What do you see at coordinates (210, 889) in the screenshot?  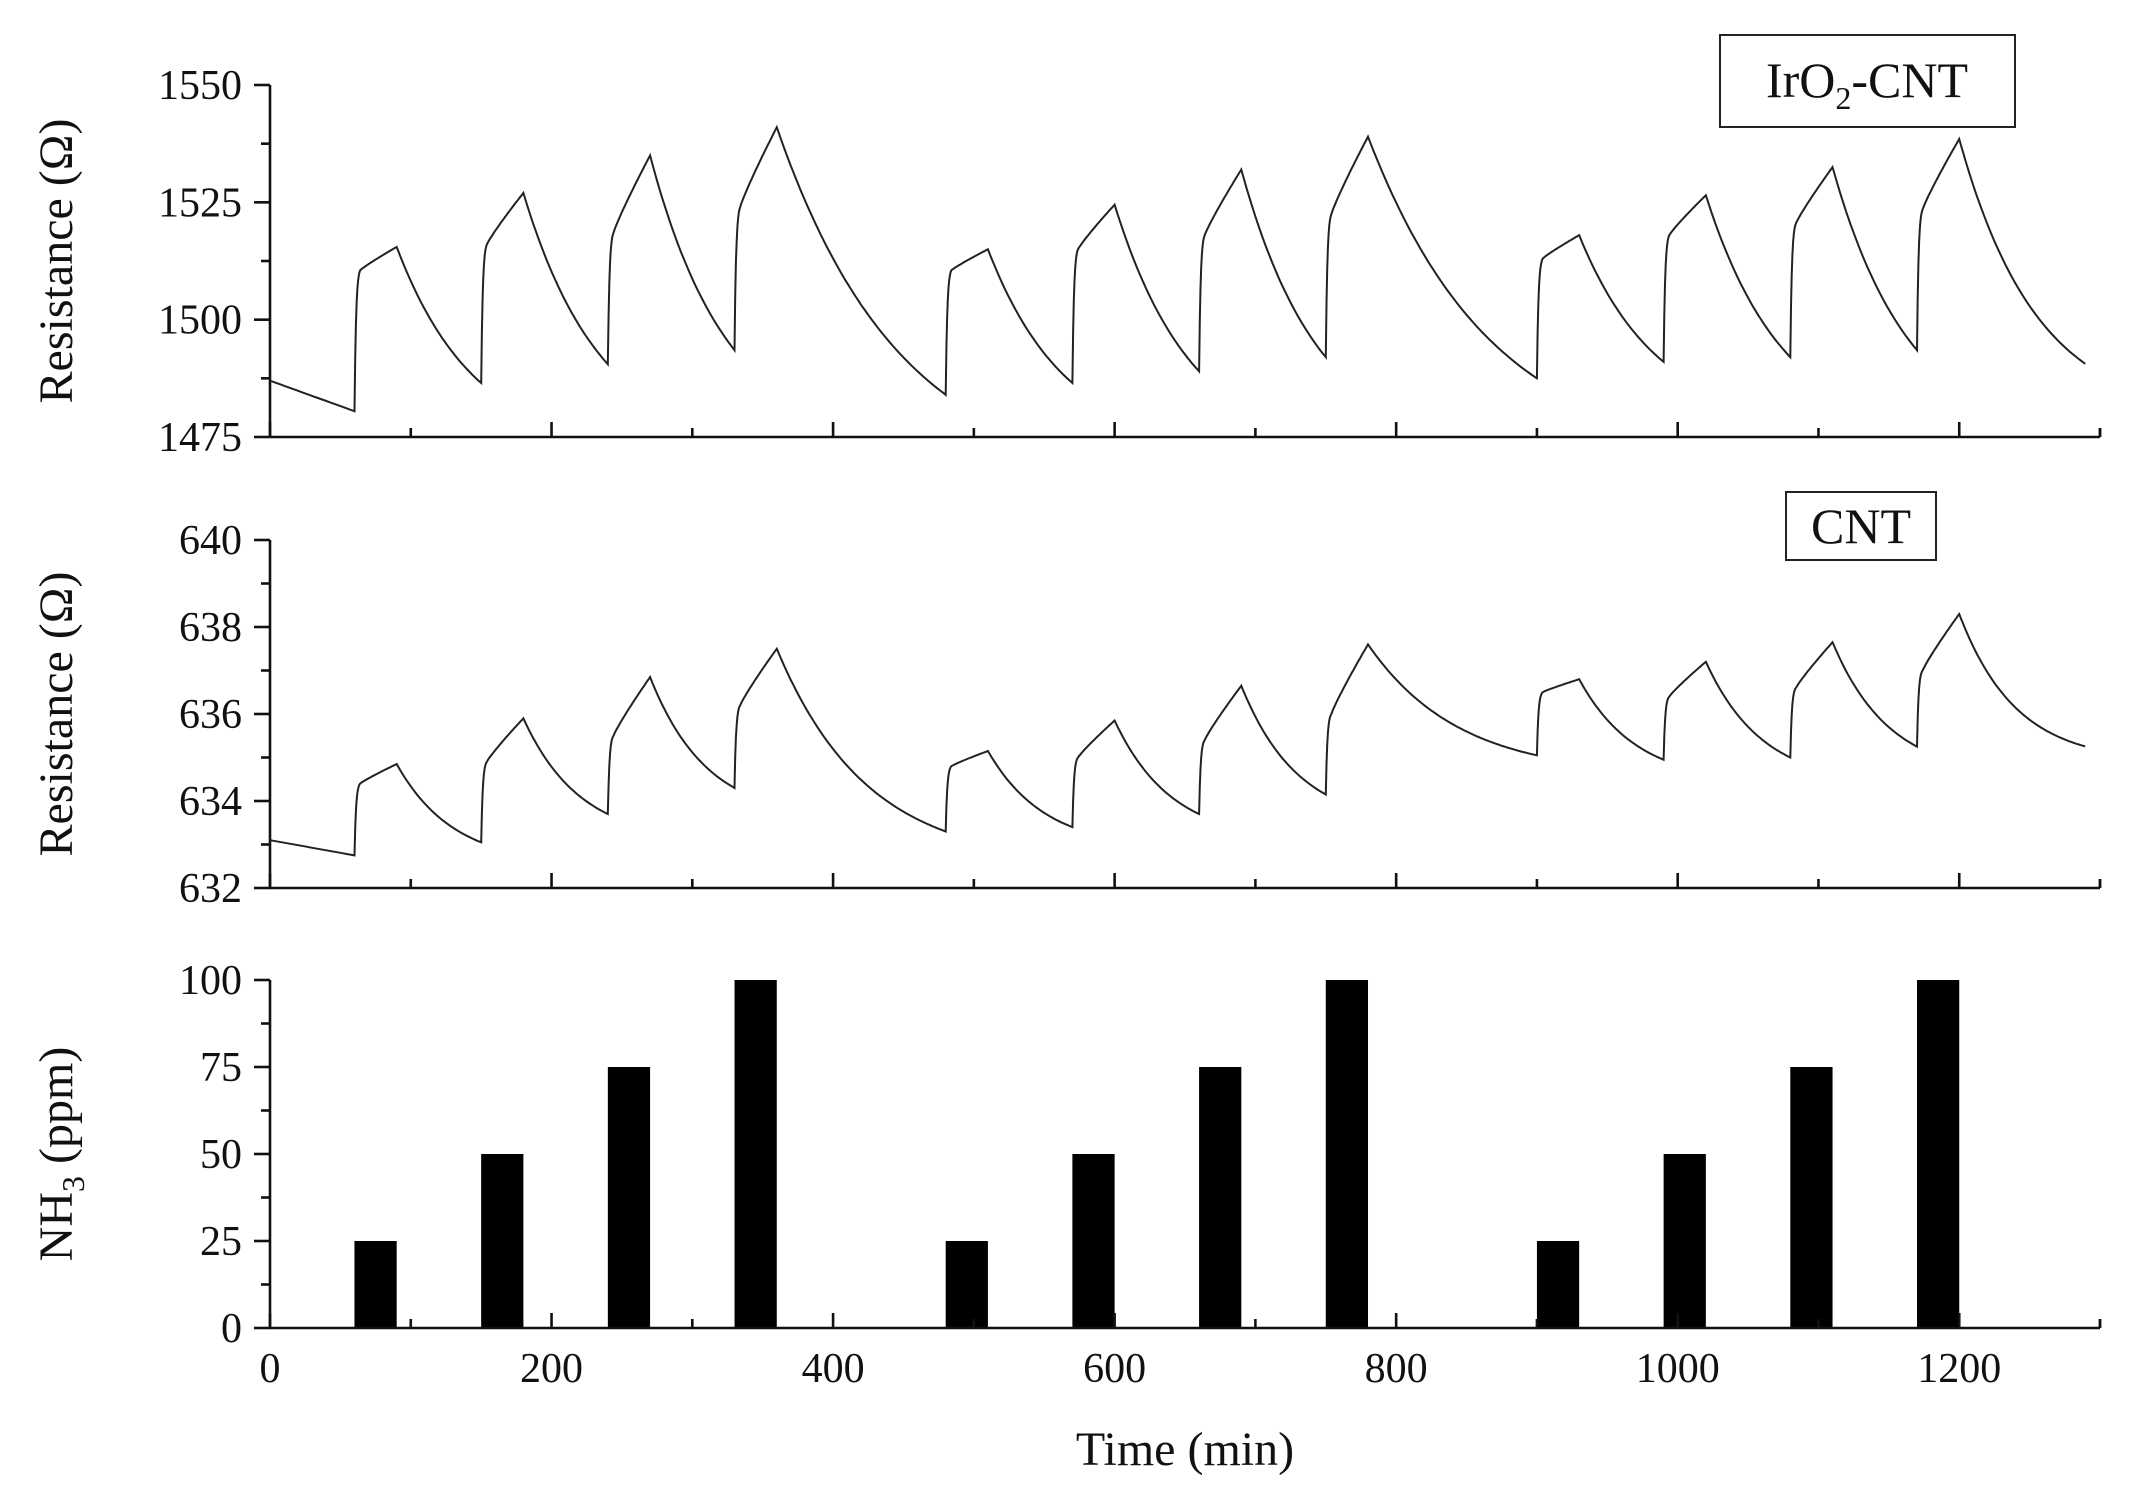 I see `y-tick-label: 632` at bounding box center [210, 889].